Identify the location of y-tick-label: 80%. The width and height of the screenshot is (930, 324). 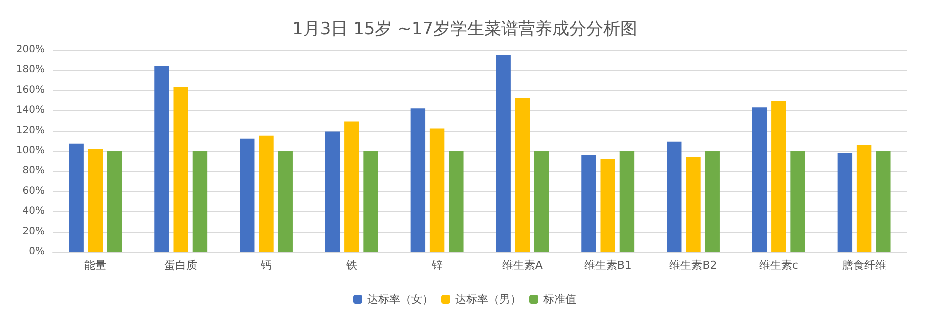
(33, 171).